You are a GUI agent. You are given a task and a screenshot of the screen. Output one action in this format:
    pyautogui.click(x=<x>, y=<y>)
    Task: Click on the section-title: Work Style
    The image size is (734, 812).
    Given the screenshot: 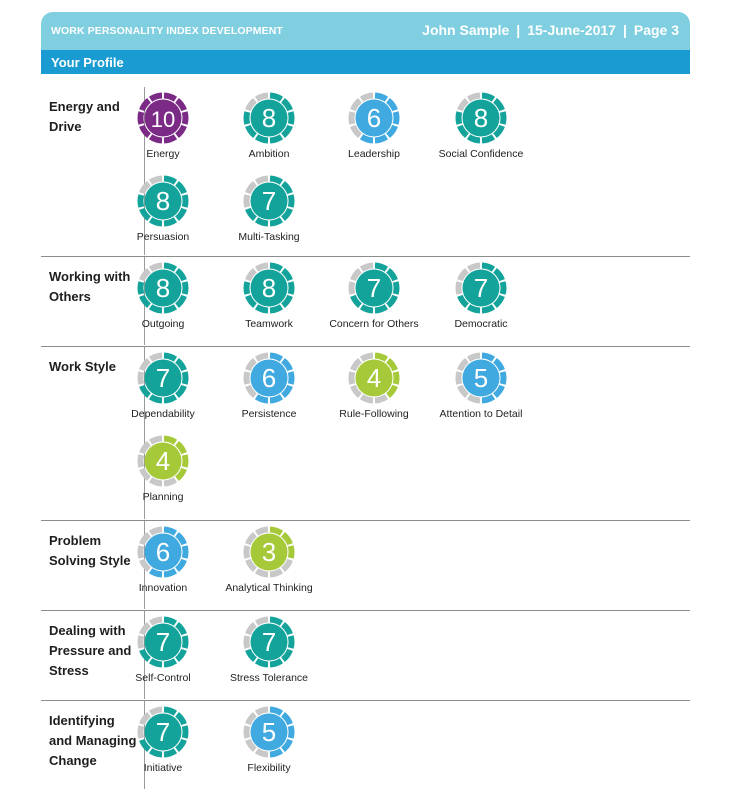 What is the action you would take?
    pyautogui.click(x=82, y=366)
    